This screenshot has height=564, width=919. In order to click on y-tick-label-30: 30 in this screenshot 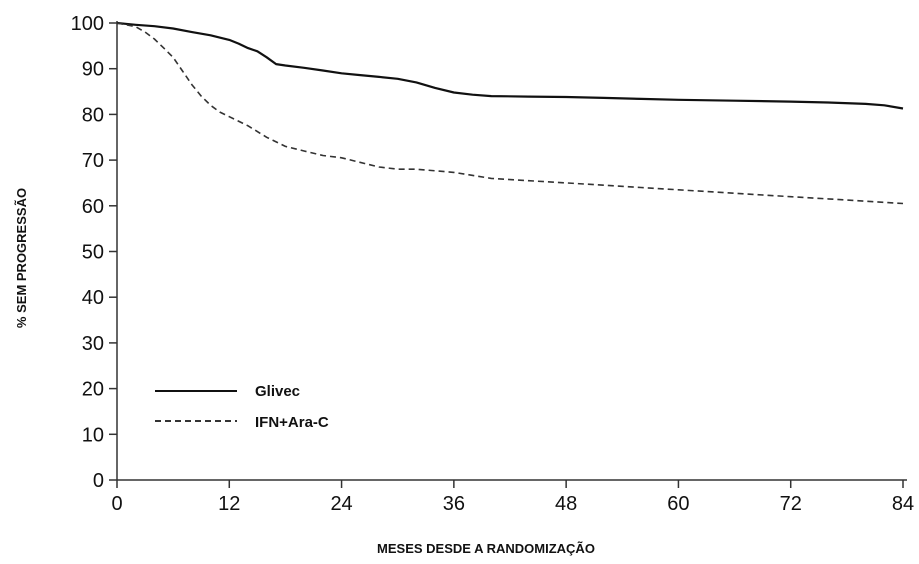, I will do `click(93, 344)`.